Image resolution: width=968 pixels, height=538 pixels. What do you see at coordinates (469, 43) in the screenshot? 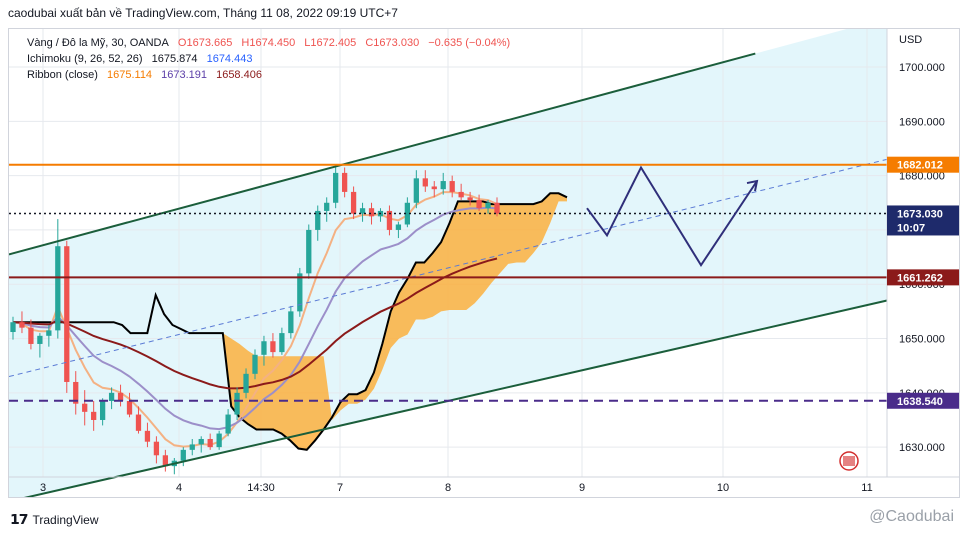
I see `legend-change: −0.635 (−0.04%)` at bounding box center [469, 43].